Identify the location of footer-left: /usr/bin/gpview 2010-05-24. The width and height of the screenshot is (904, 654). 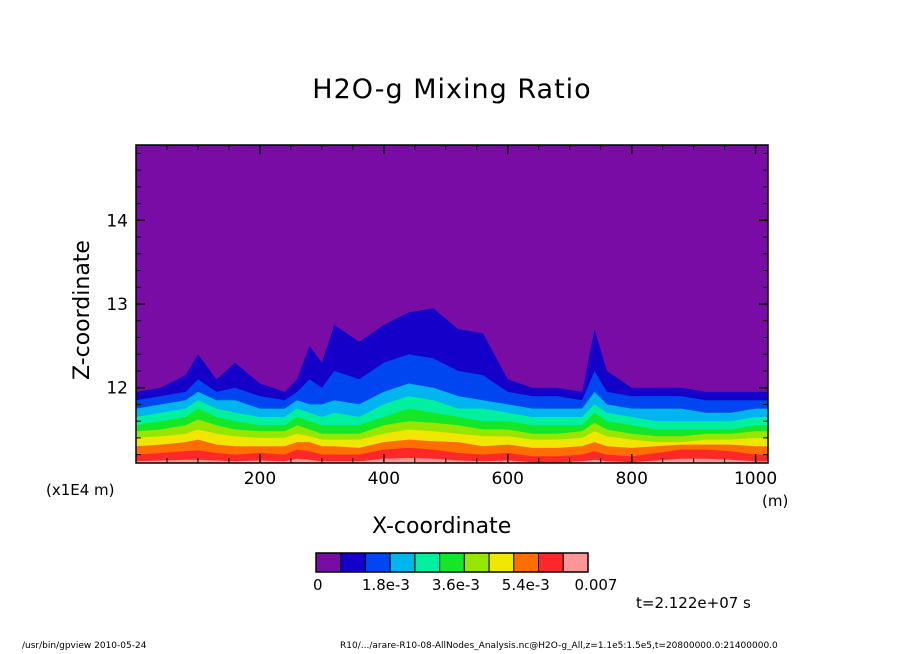
(84, 646).